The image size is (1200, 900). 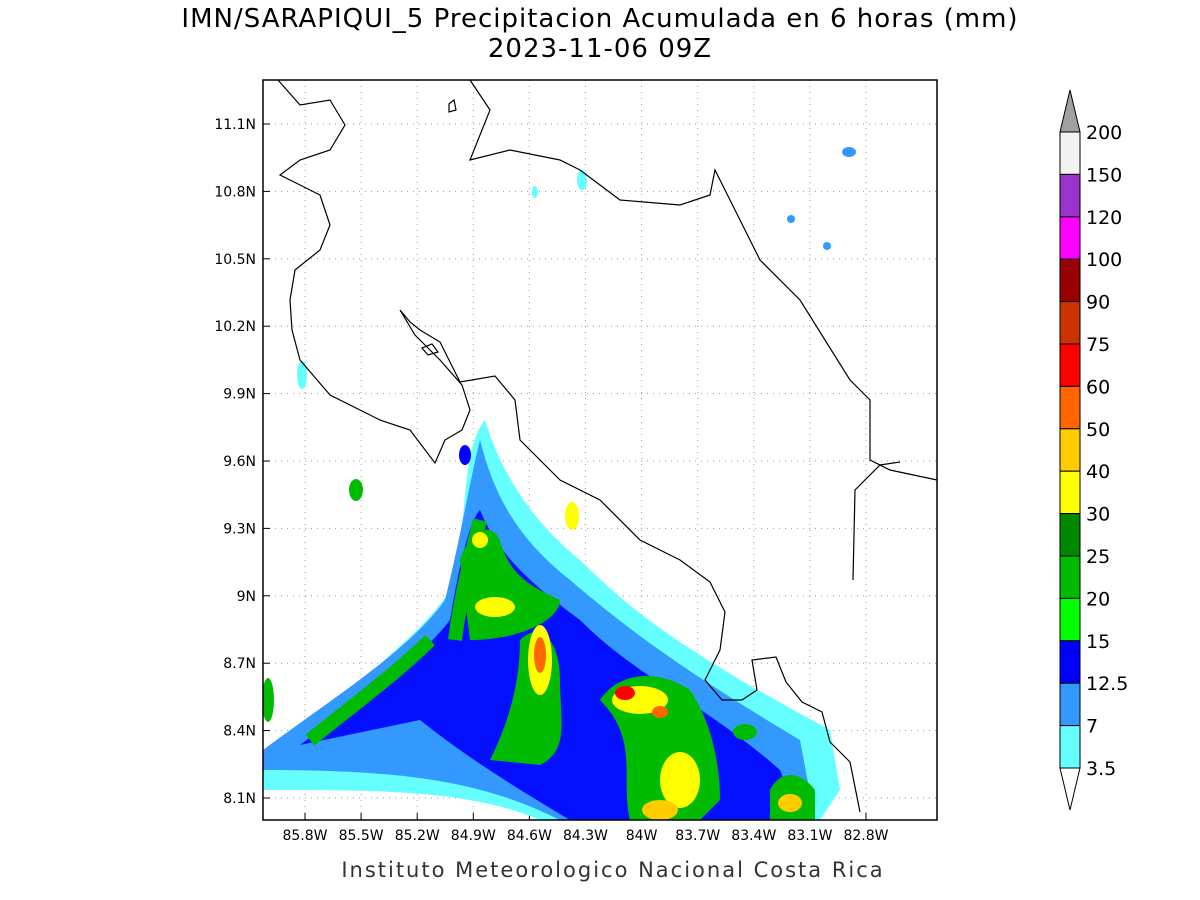 What do you see at coordinates (1104, 133) in the screenshot?
I see `colorbar-label: 200` at bounding box center [1104, 133].